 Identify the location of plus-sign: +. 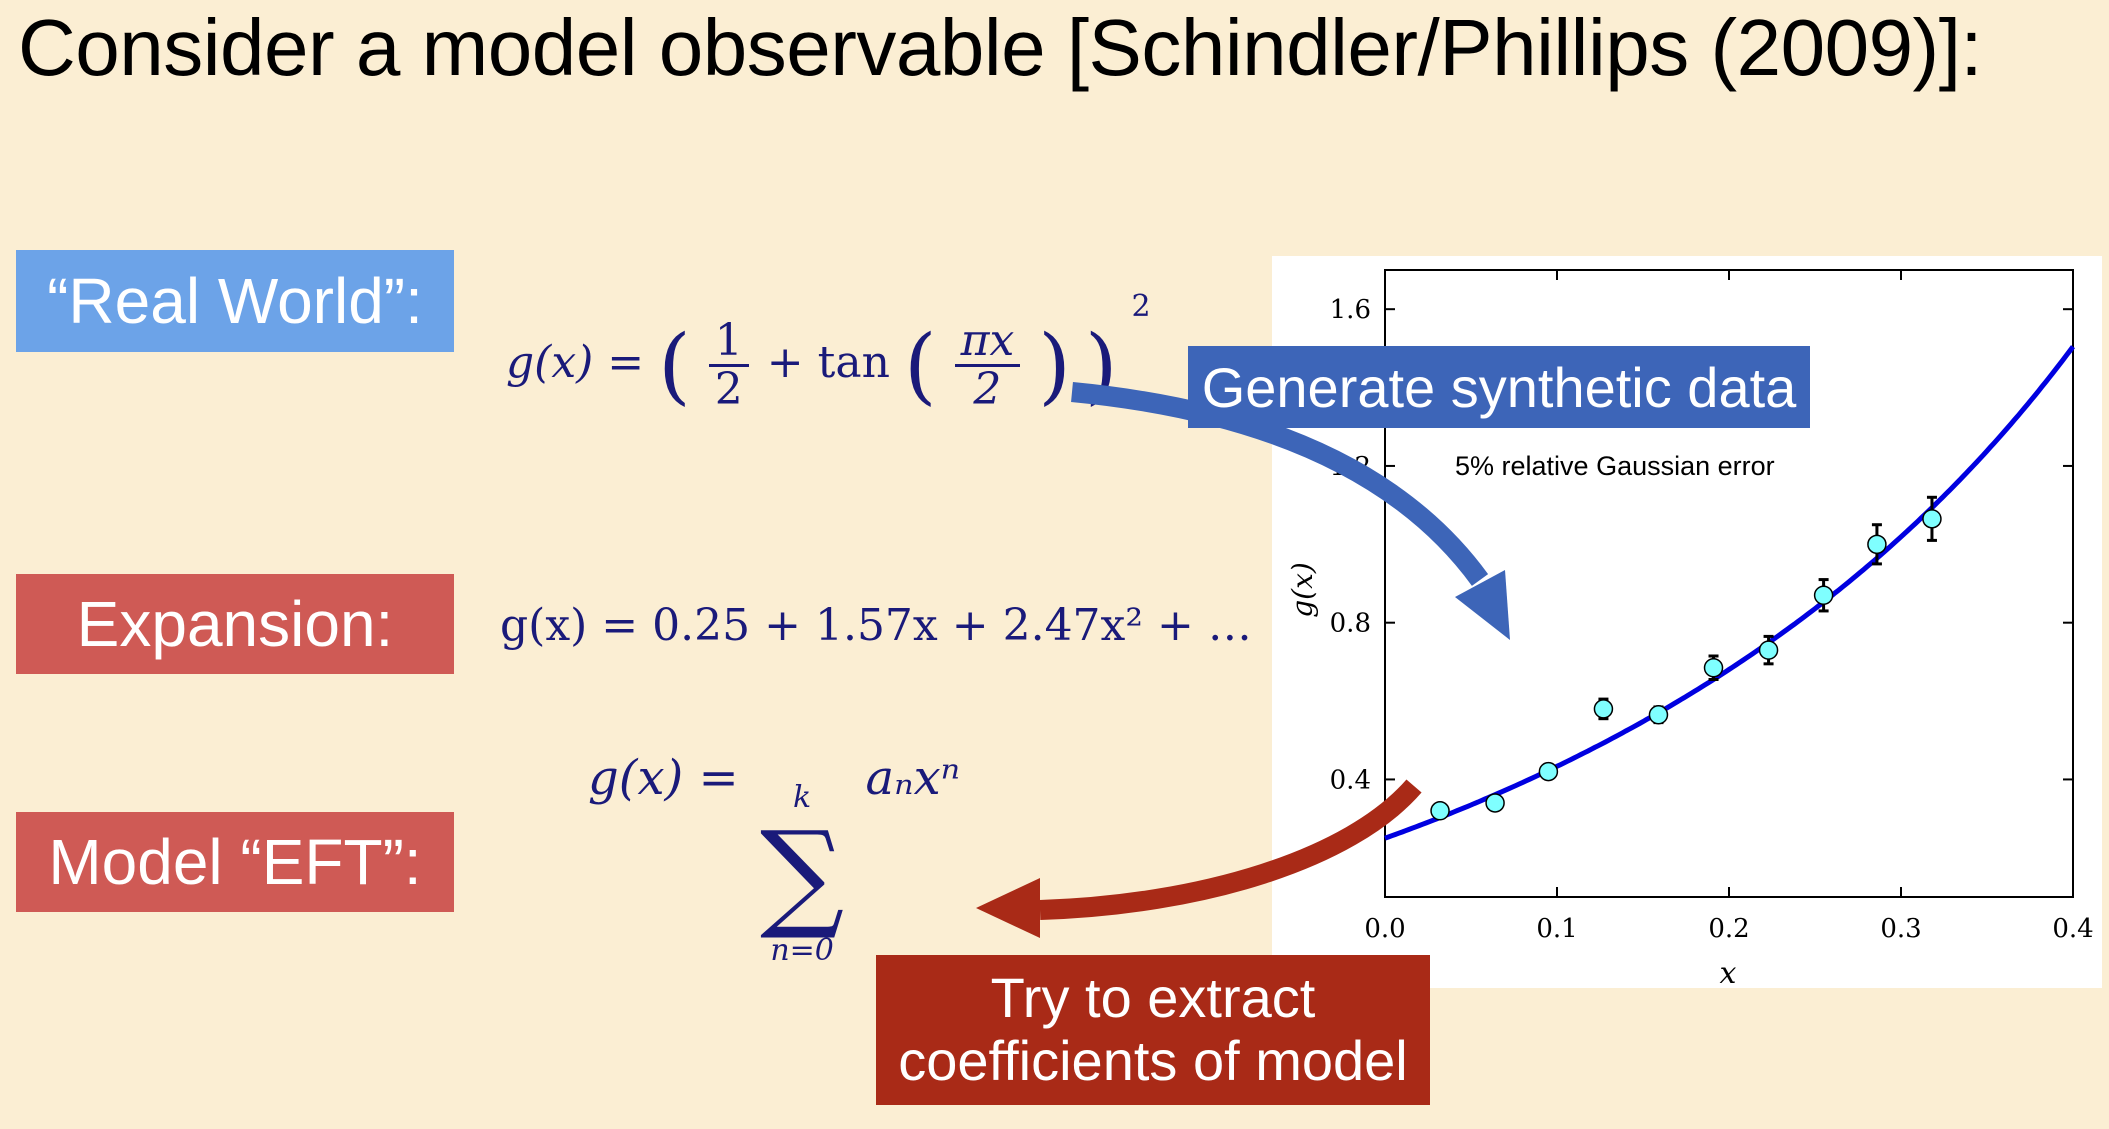
(785, 363).